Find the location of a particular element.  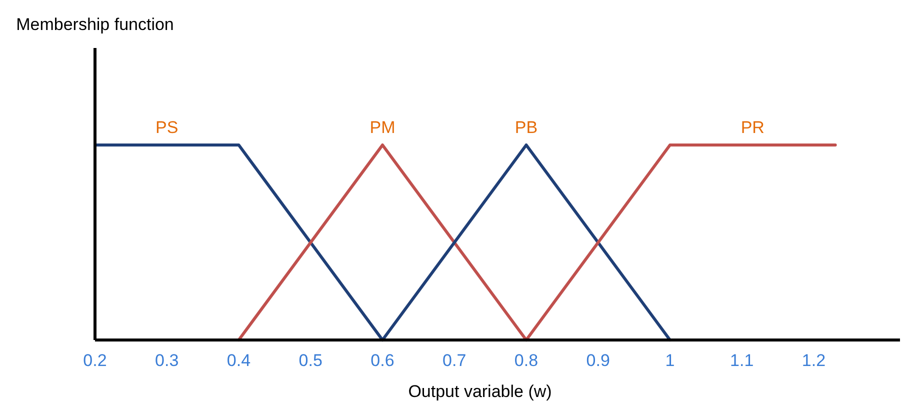

x-tick-label: 1.1 is located at coordinates (742, 360).